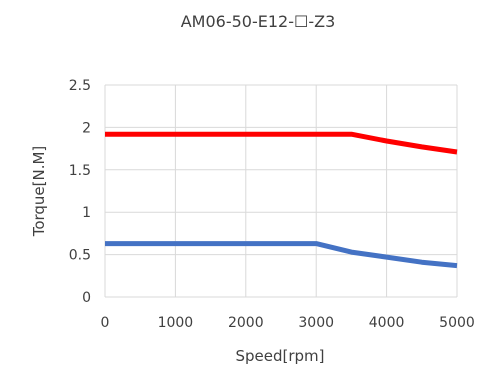  I want to click on x-tick-label: 5000, so click(457, 323).